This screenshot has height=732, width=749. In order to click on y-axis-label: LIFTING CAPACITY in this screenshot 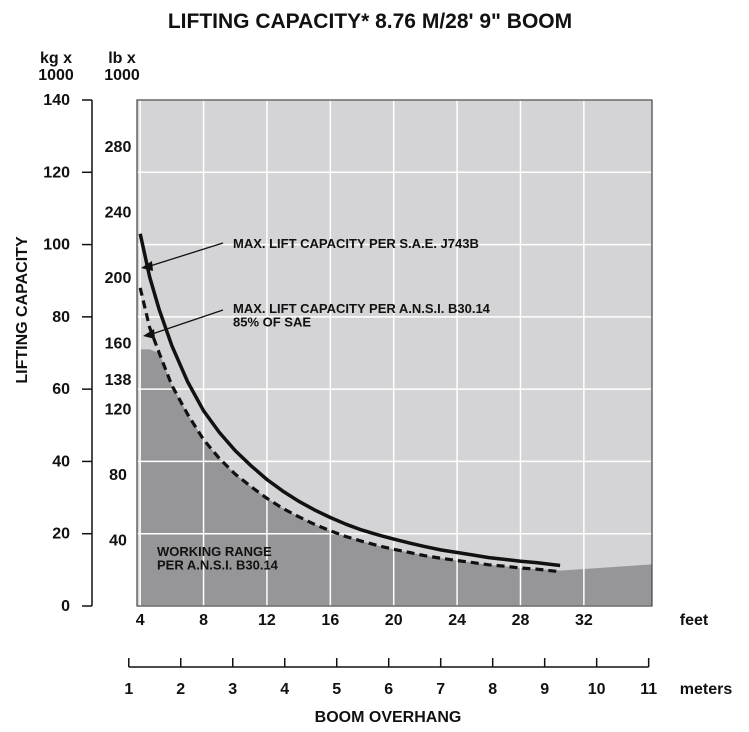, I will do `click(22, 310)`.